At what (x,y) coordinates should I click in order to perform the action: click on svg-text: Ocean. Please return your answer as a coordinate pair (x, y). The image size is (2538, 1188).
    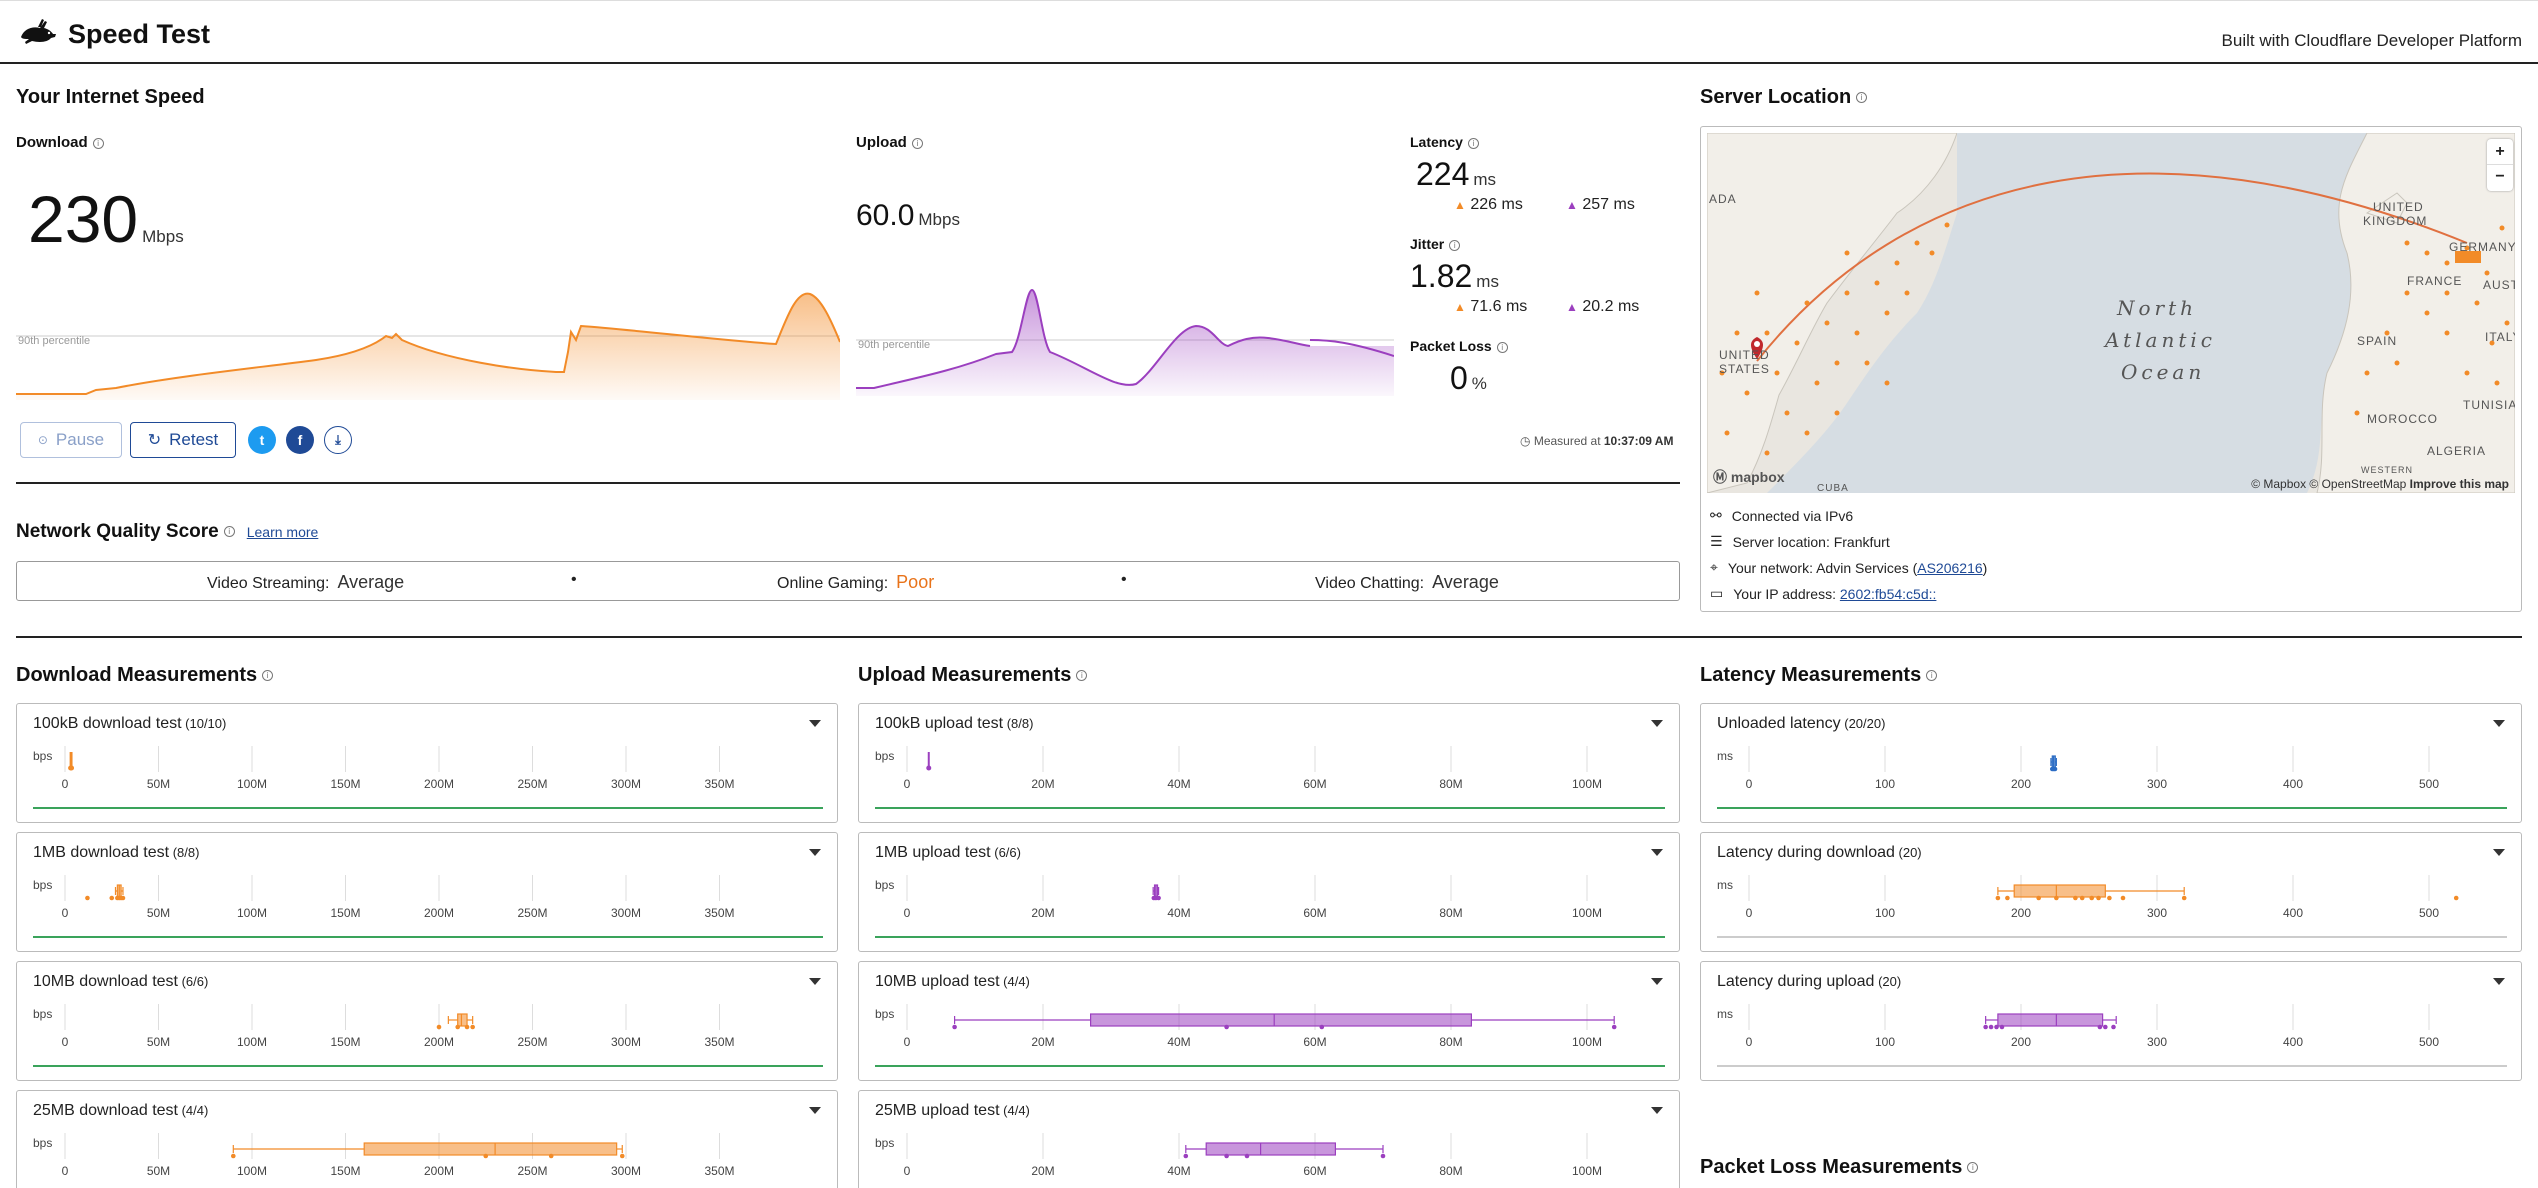
    Looking at the image, I should click on (2163, 372).